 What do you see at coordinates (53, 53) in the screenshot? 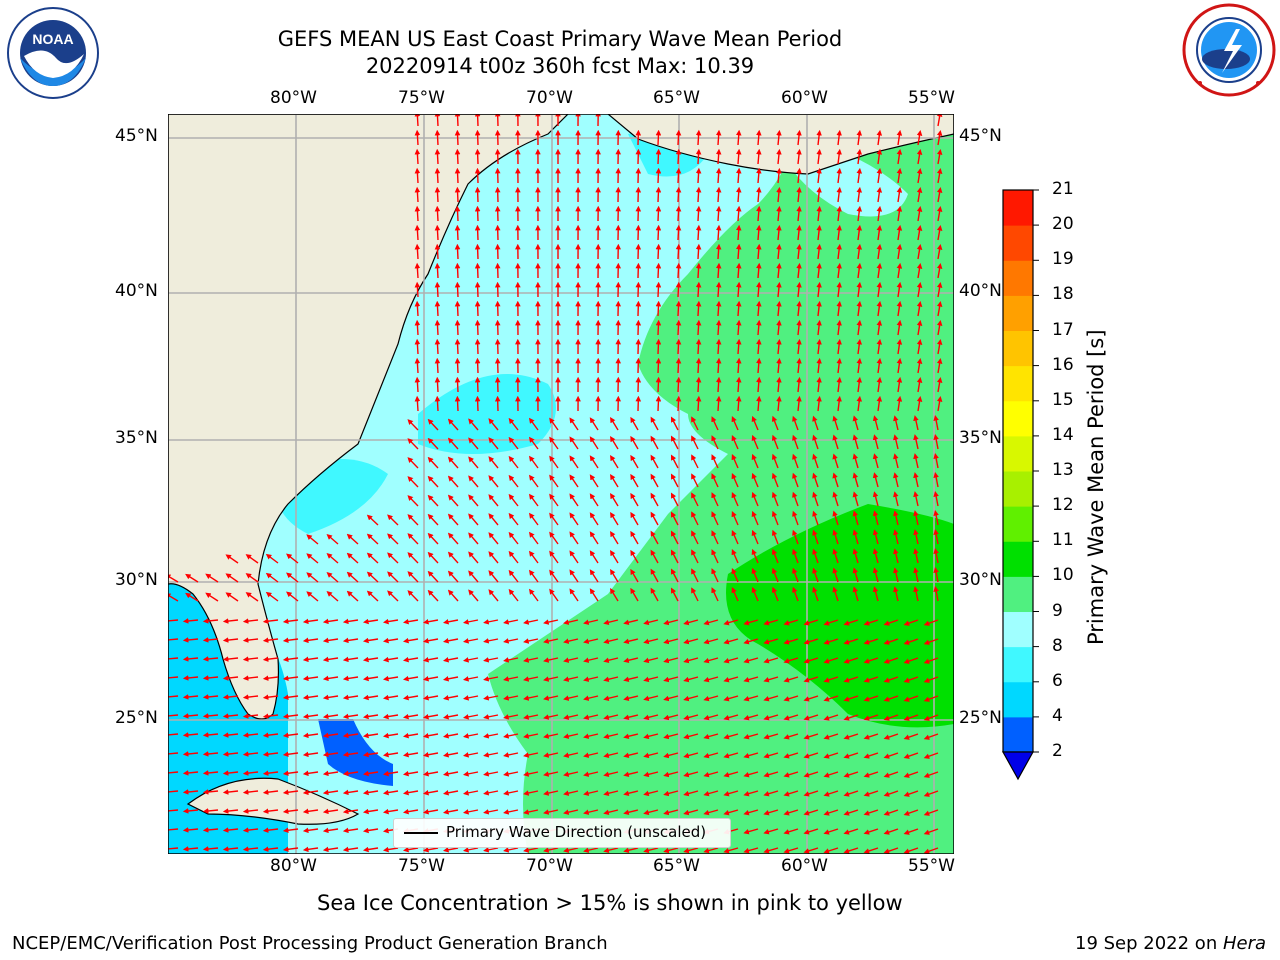
I see `noaa-logo: NOAA` at bounding box center [53, 53].